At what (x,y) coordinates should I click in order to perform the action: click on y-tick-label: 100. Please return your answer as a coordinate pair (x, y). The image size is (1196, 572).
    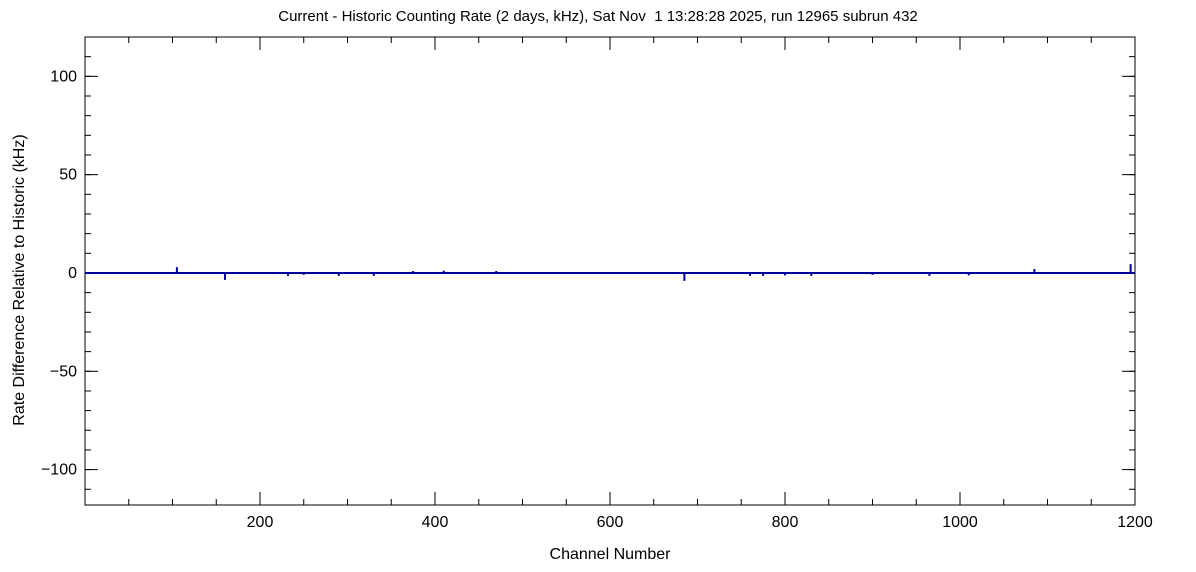
    Looking at the image, I should click on (63, 76).